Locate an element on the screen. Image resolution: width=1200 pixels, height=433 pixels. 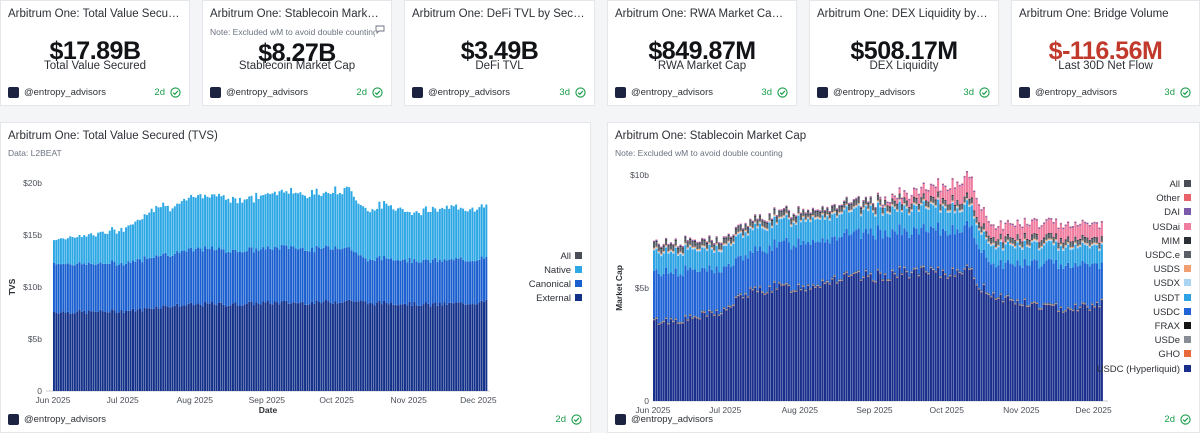
kpi-title: Arbitrum One: Bridge Volume is located at coordinates (1094, 14).